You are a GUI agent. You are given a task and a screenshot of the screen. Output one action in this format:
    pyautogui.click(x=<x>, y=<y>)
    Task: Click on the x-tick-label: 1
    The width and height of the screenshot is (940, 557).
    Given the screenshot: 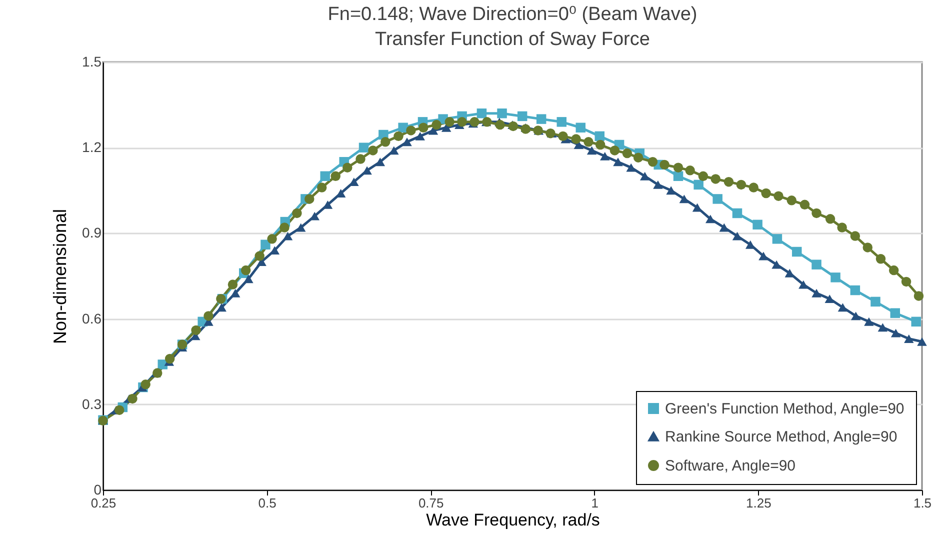 What is the action you would take?
    pyautogui.click(x=595, y=503)
    